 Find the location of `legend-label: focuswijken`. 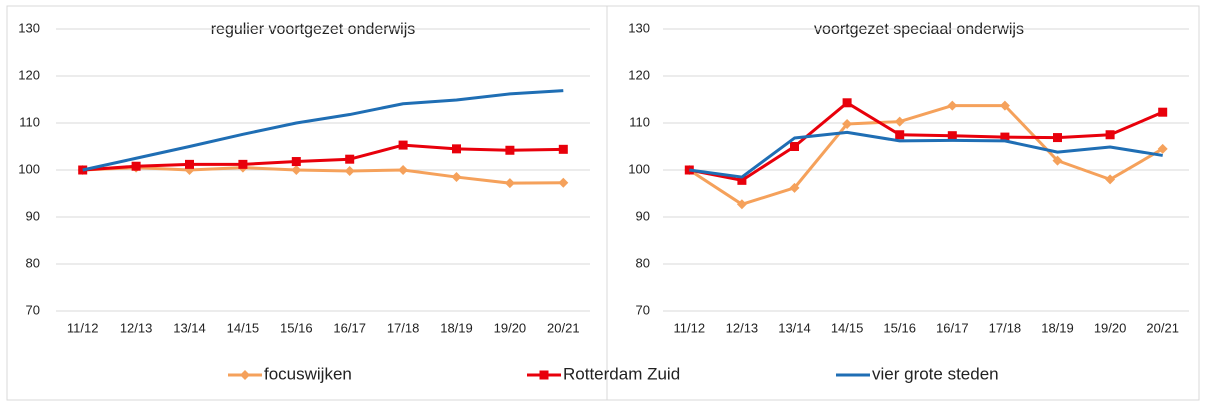

legend-label: focuswijken is located at coordinates (308, 373).